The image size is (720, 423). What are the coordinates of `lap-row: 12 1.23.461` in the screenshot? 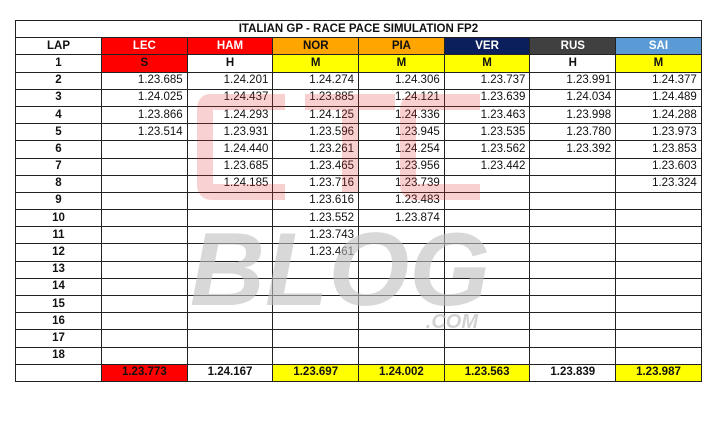 It's located at (358, 252).